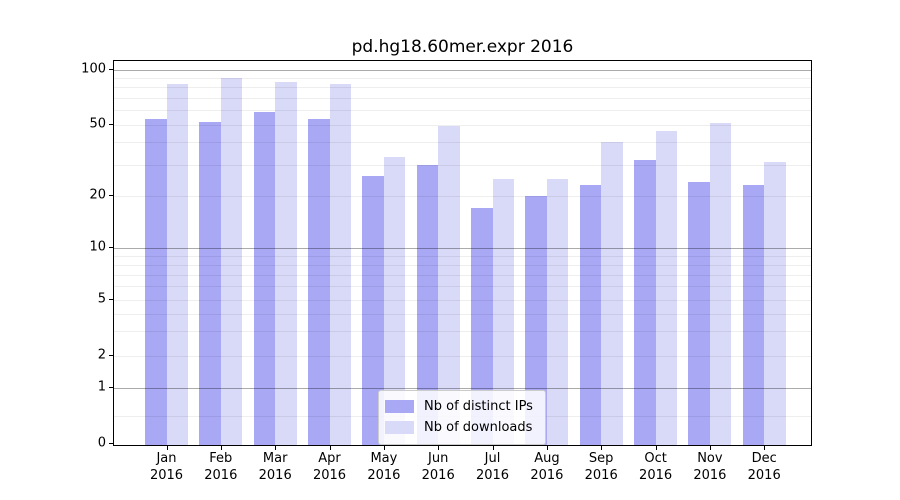 Image resolution: width=900 pixels, height=500 pixels. I want to click on bar-nb-of-distinct-ips-jun, so click(427, 304).